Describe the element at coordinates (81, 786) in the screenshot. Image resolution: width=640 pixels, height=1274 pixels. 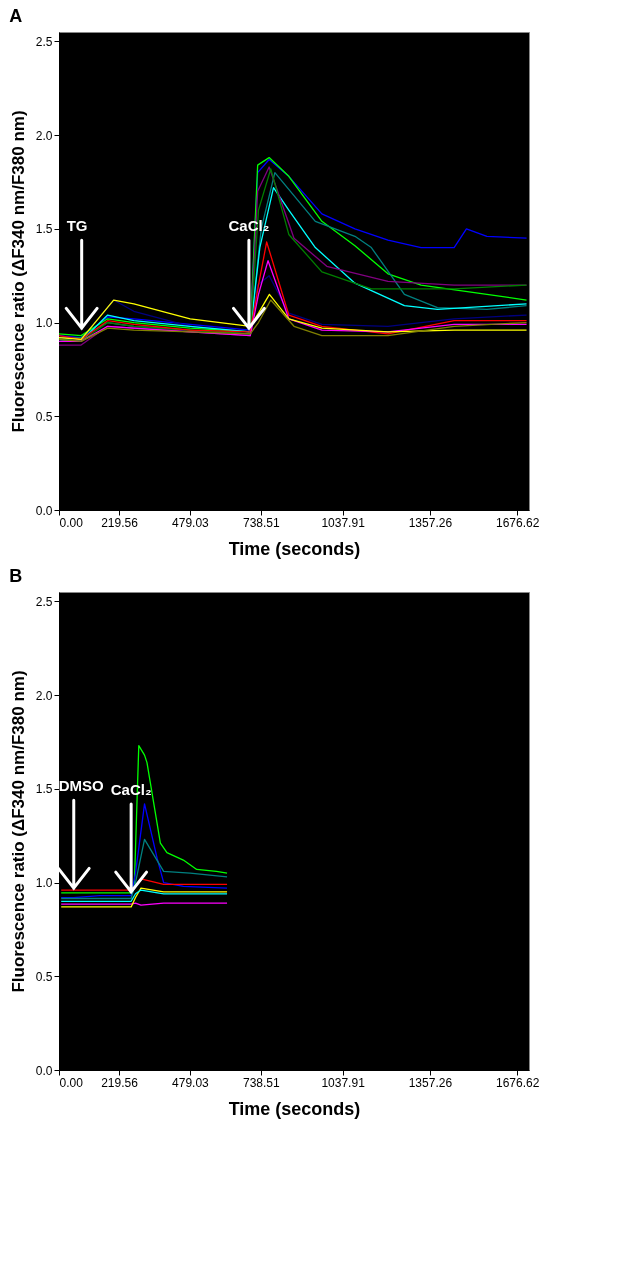
I see `annotation: DMSO` at that location.